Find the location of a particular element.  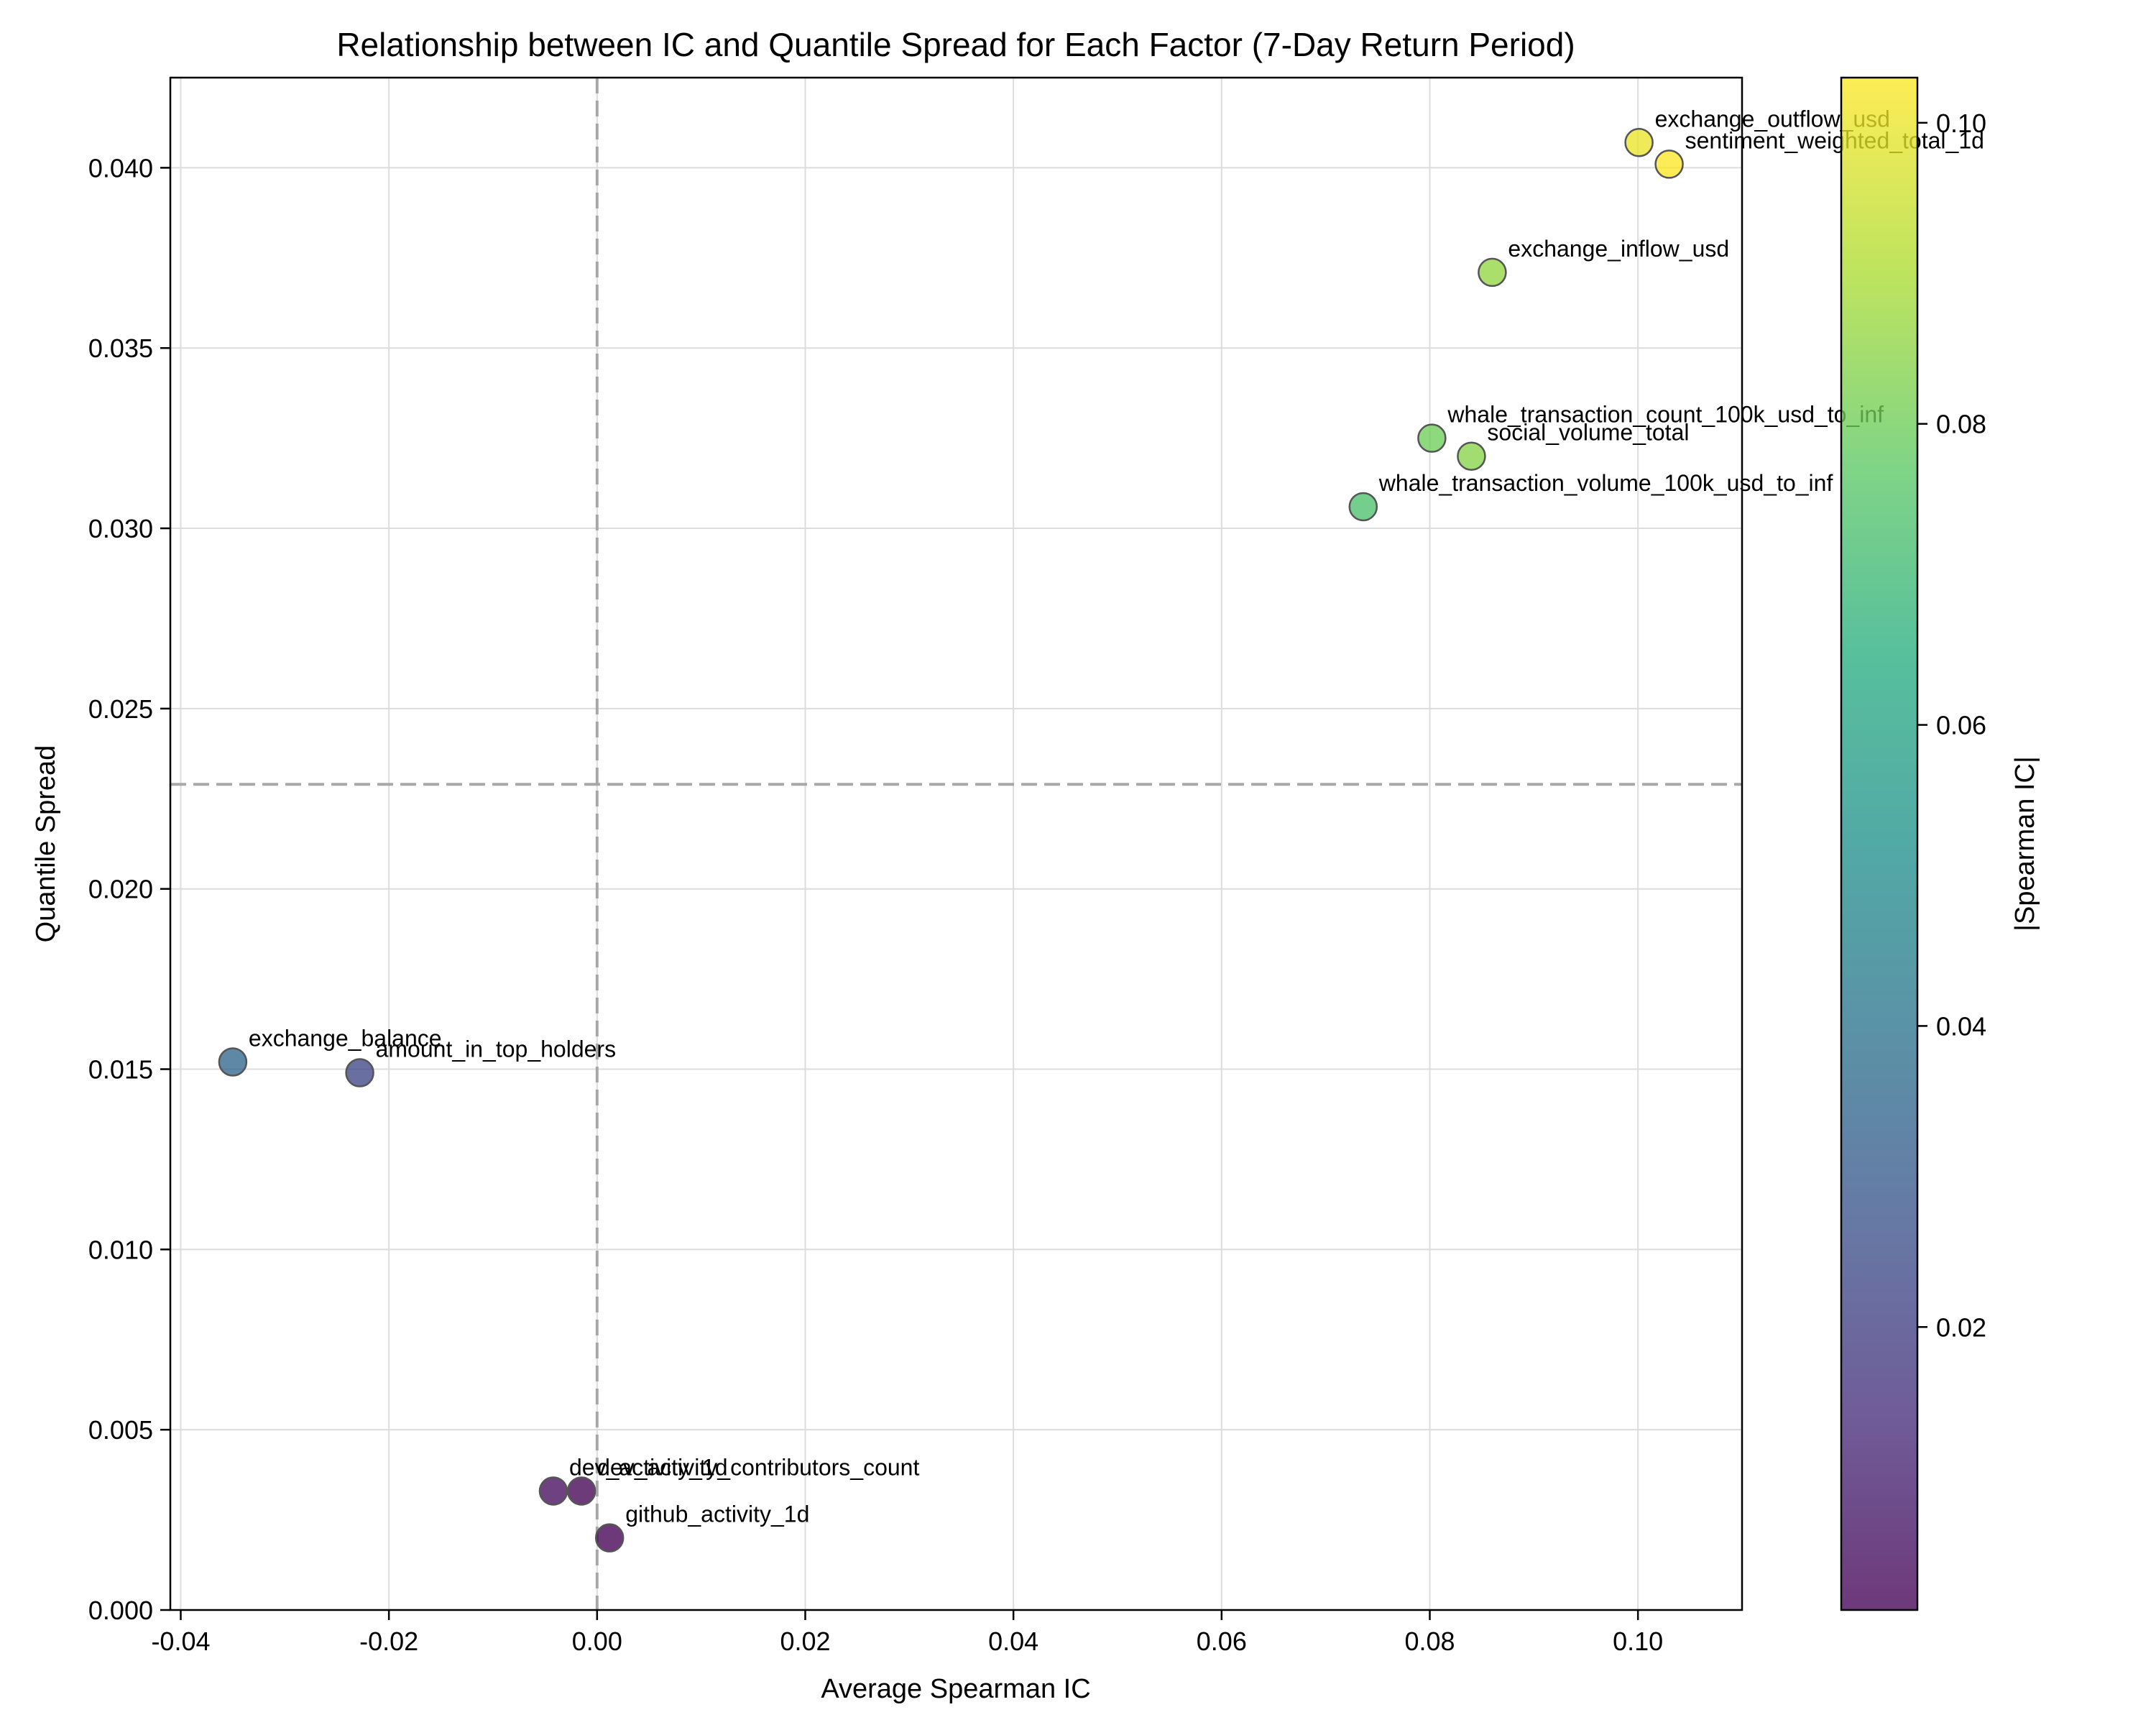

x-tick-label: 0.04 is located at coordinates (1013, 1641).